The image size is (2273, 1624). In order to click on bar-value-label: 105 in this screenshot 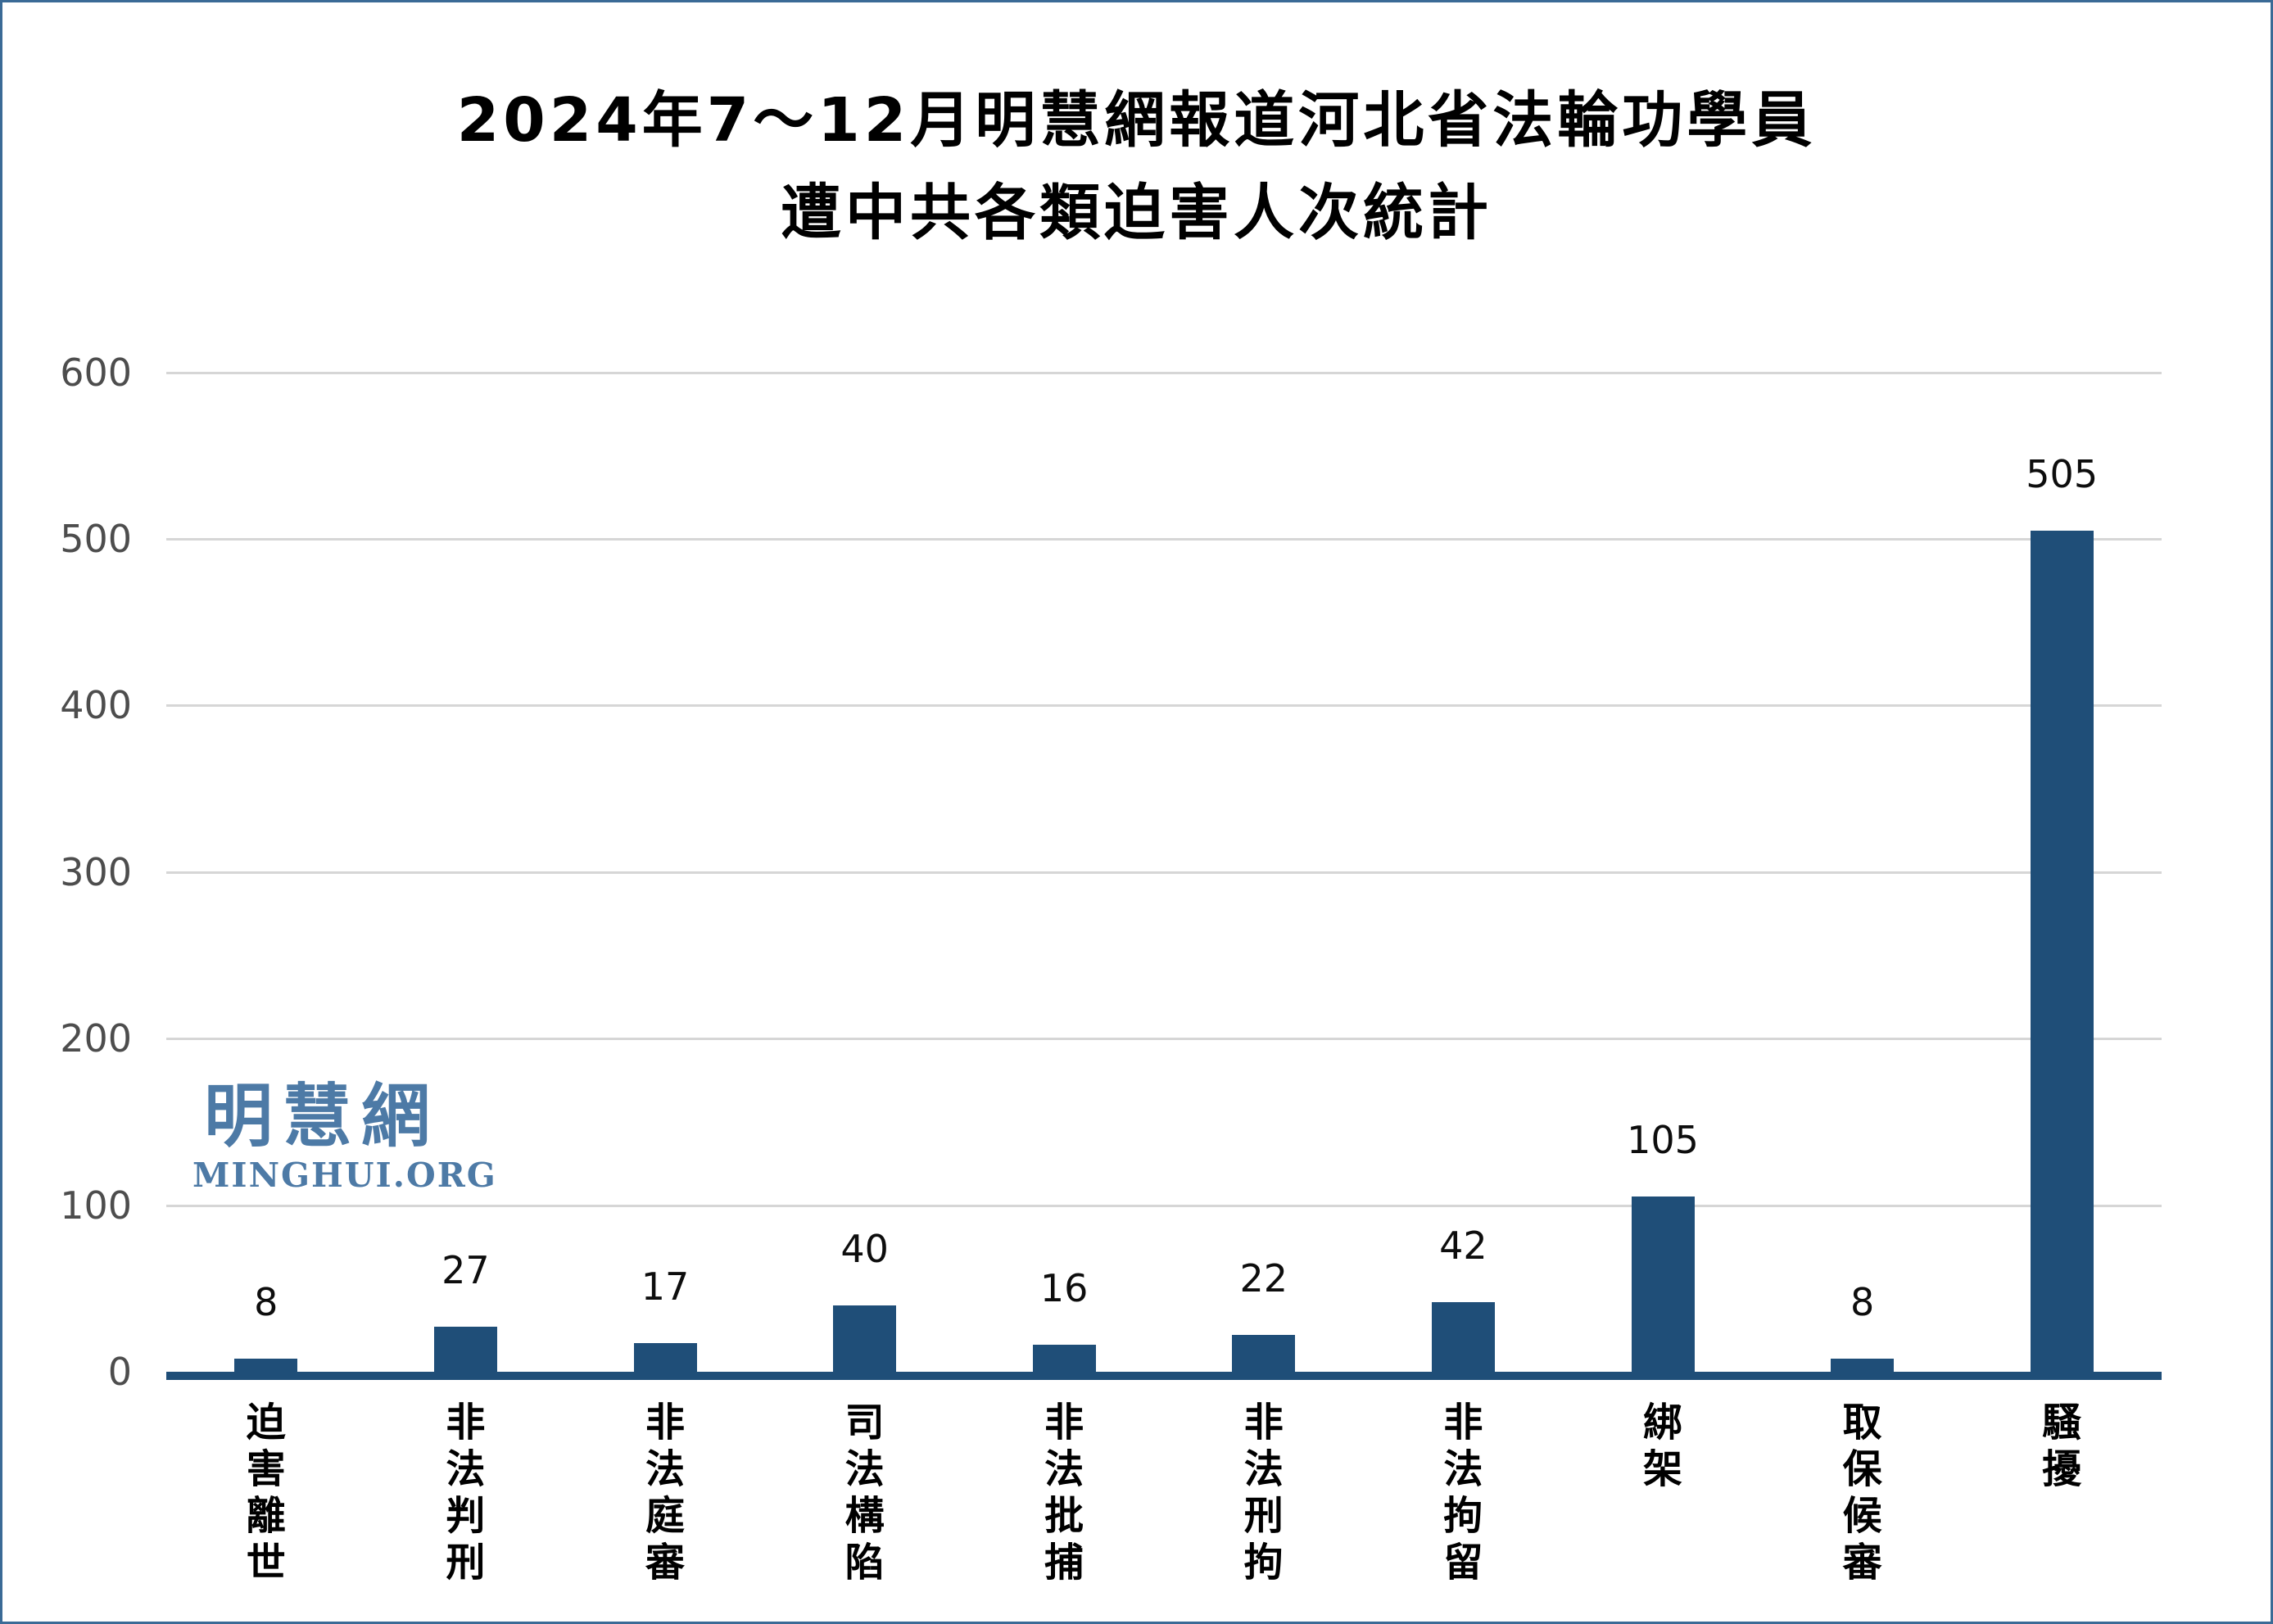, I will do `click(1663, 1141)`.